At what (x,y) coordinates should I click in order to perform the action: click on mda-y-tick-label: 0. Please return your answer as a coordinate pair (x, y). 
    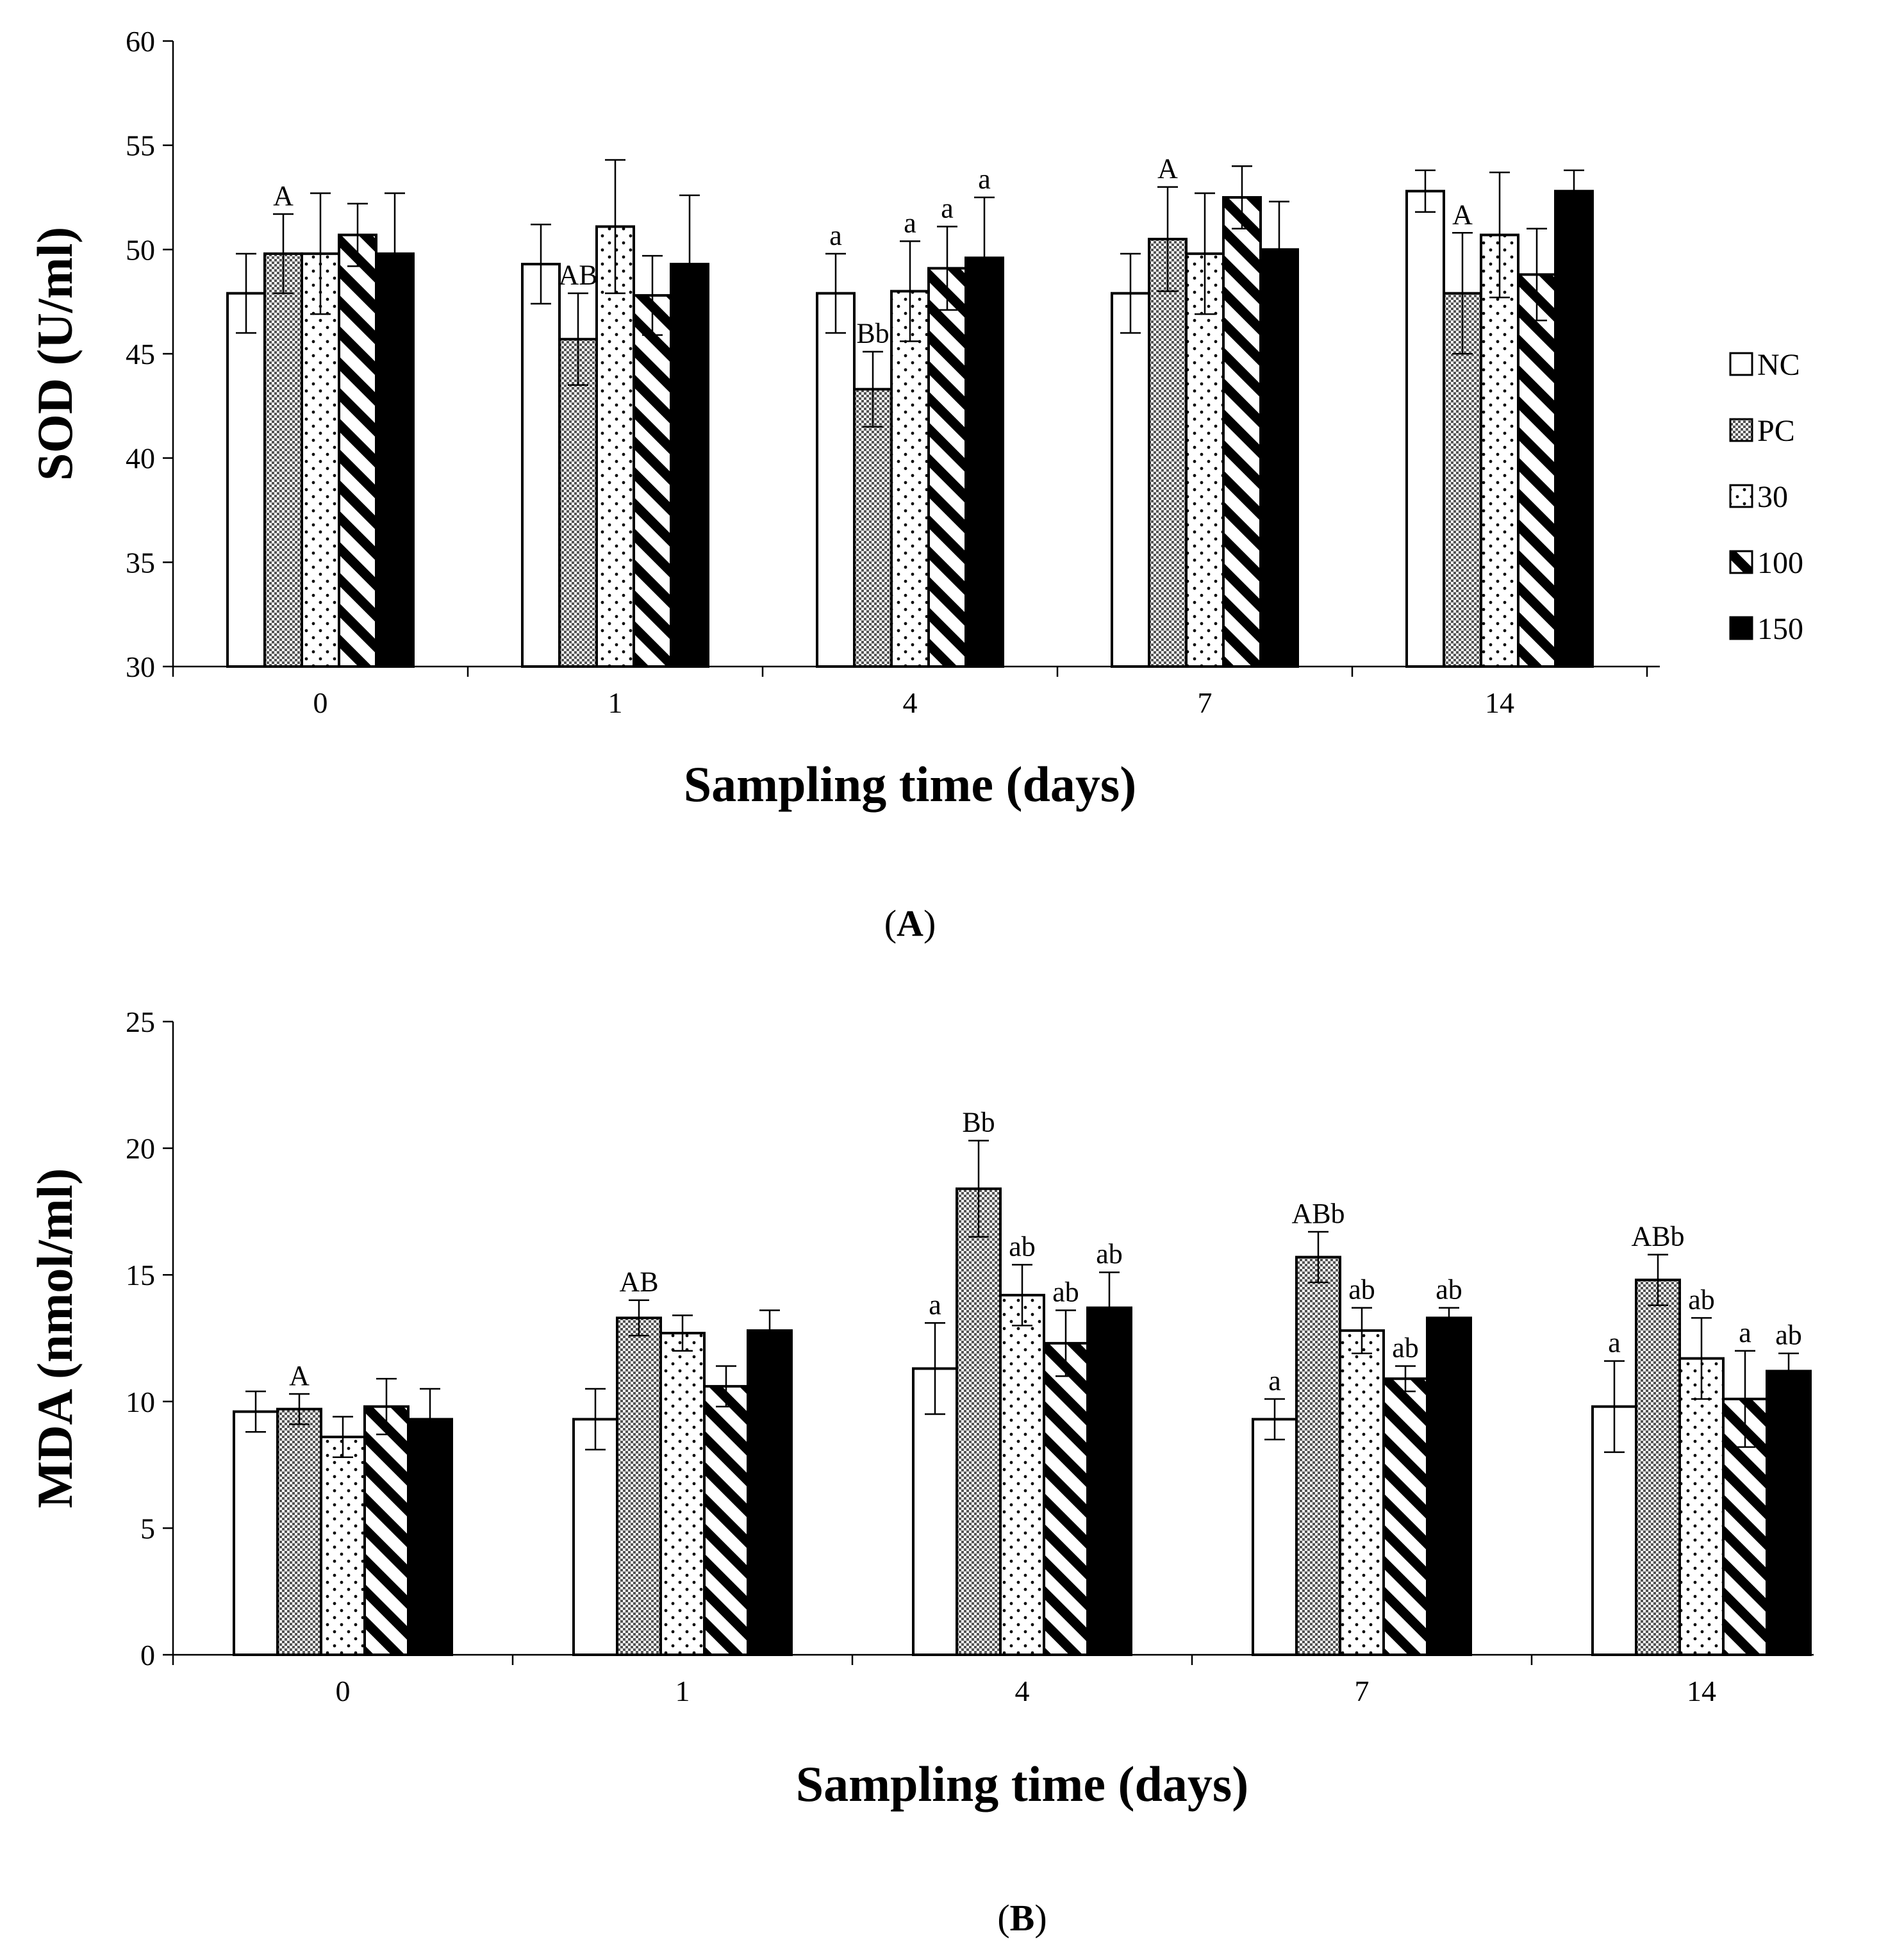
    Looking at the image, I should click on (147, 1655).